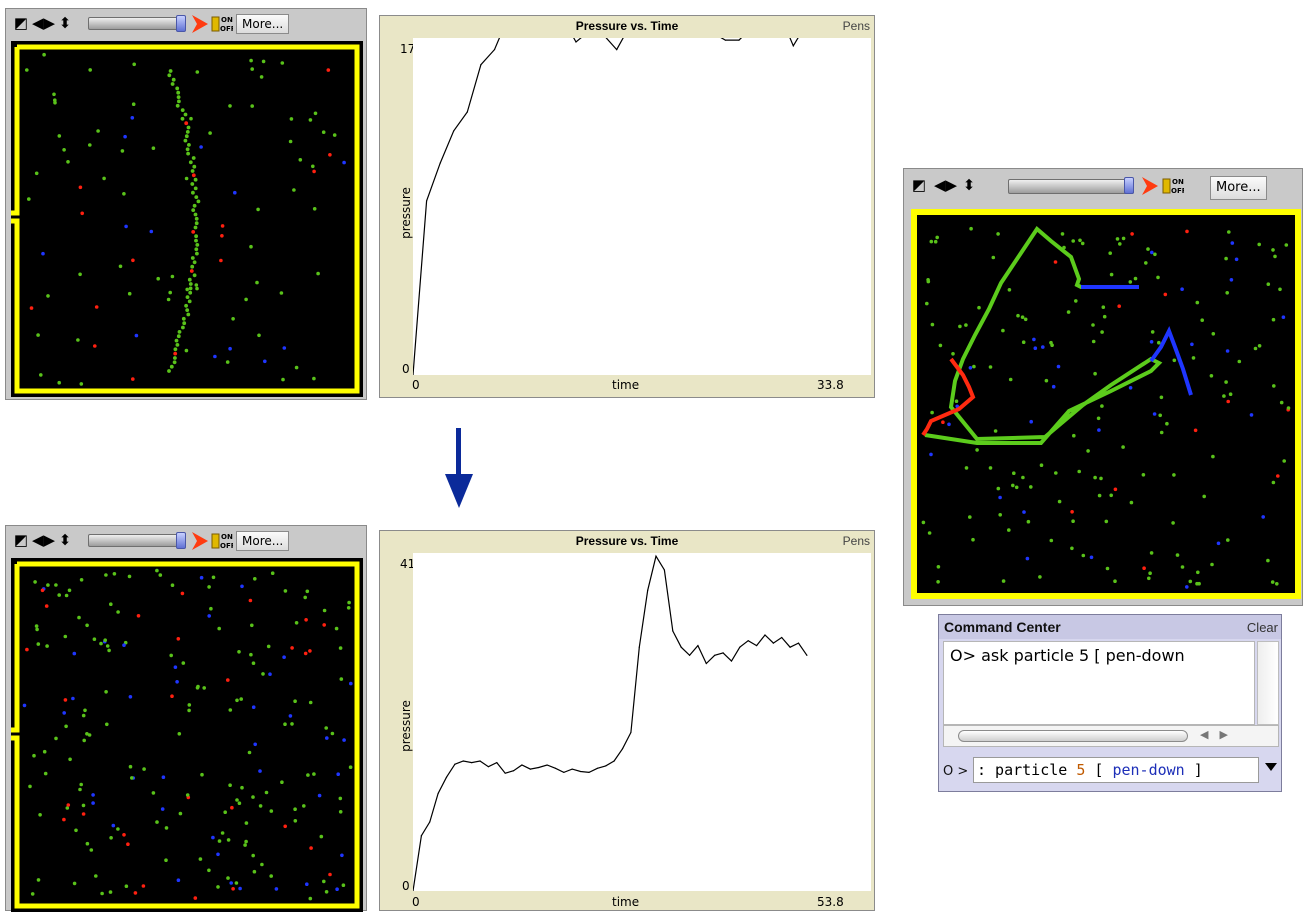  Describe the element at coordinates (948, 397) in the screenshot. I see `red-pen-trace` at that location.